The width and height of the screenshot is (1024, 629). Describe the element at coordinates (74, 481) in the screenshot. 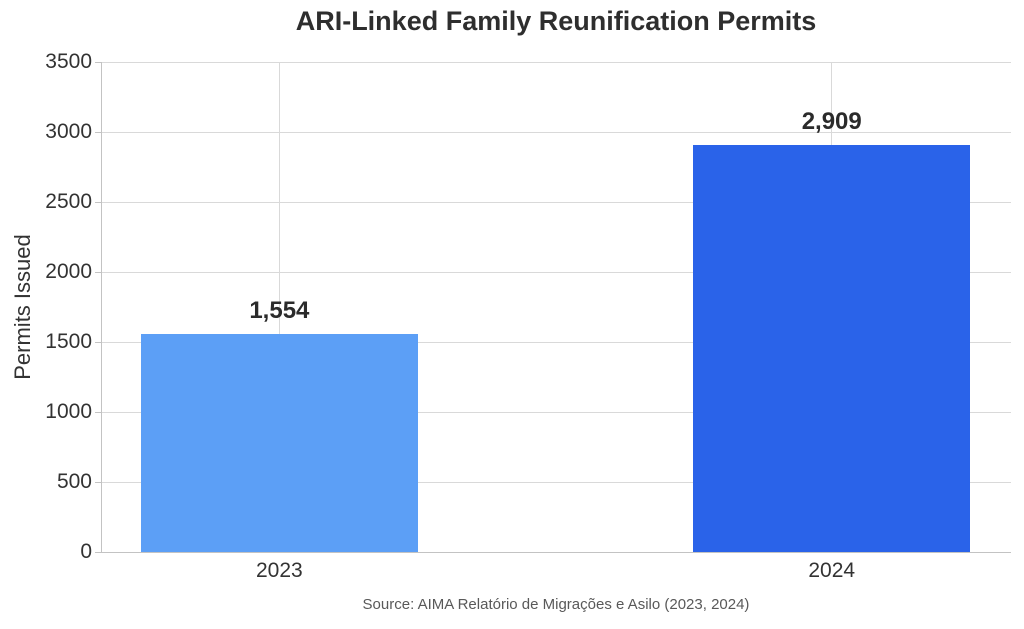

I see `y-tick-label: 500` at that location.